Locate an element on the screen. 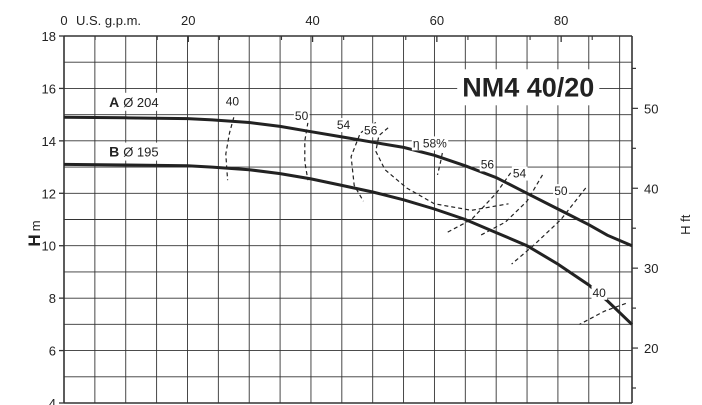 Image resolution: width=702 pixels, height=405 pixels. top-axis-label: U.S. g.p.m. is located at coordinates (108, 20).